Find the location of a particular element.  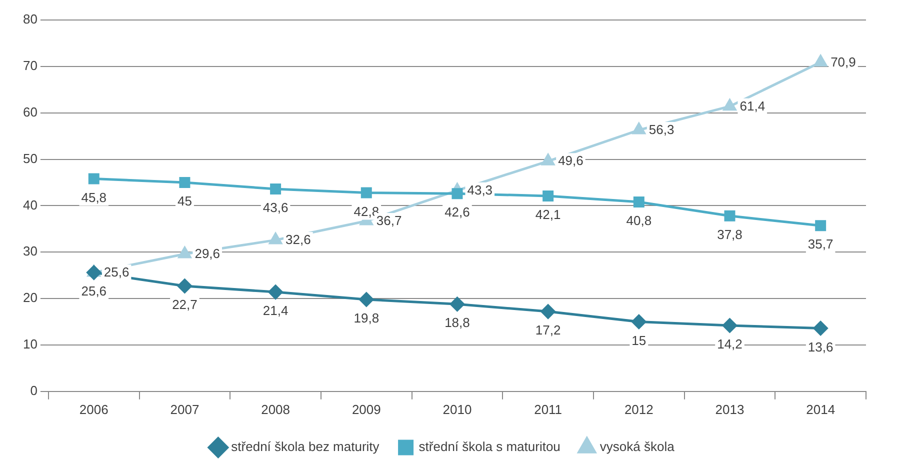

x-tick-label: 2008 is located at coordinates (275, 409).